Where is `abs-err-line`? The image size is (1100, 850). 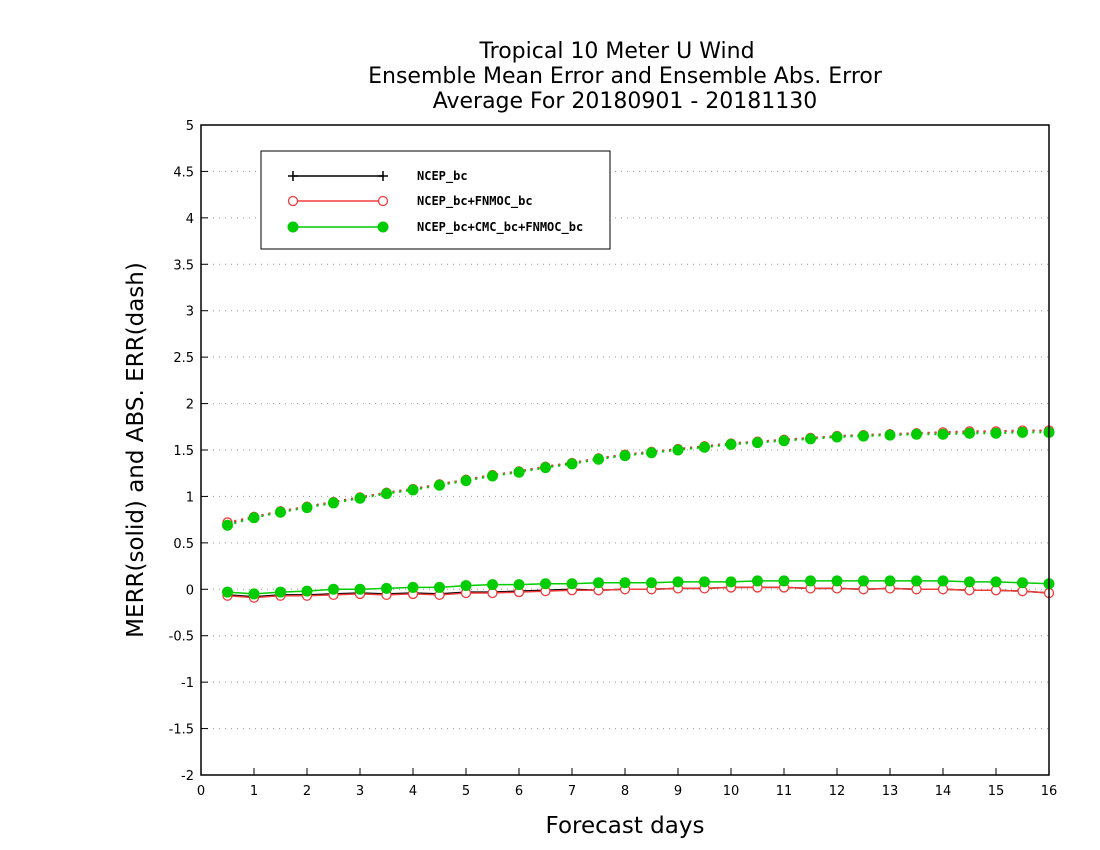
abs-err-line is located at coordinates (638, 476).